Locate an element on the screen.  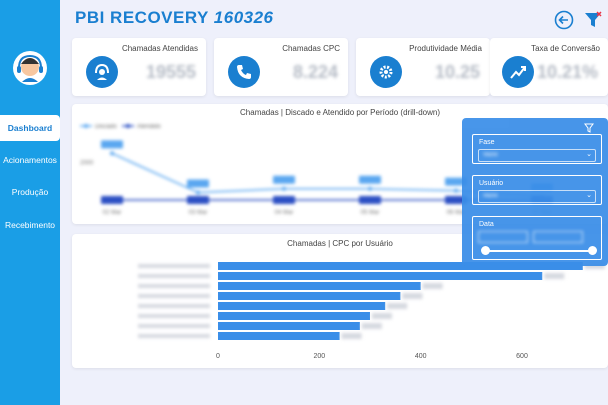
y-tick-label: 2000 is located at coordinates (87, 164).